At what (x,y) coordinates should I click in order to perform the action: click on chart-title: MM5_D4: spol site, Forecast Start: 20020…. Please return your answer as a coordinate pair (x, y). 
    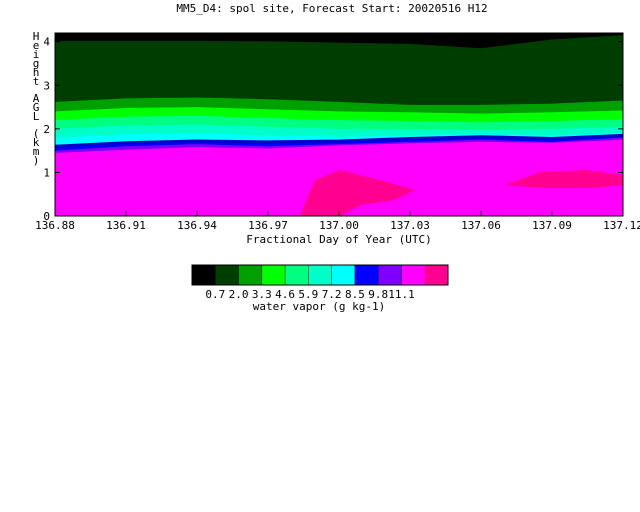
    Looking at the image, I should click on (331, 8).